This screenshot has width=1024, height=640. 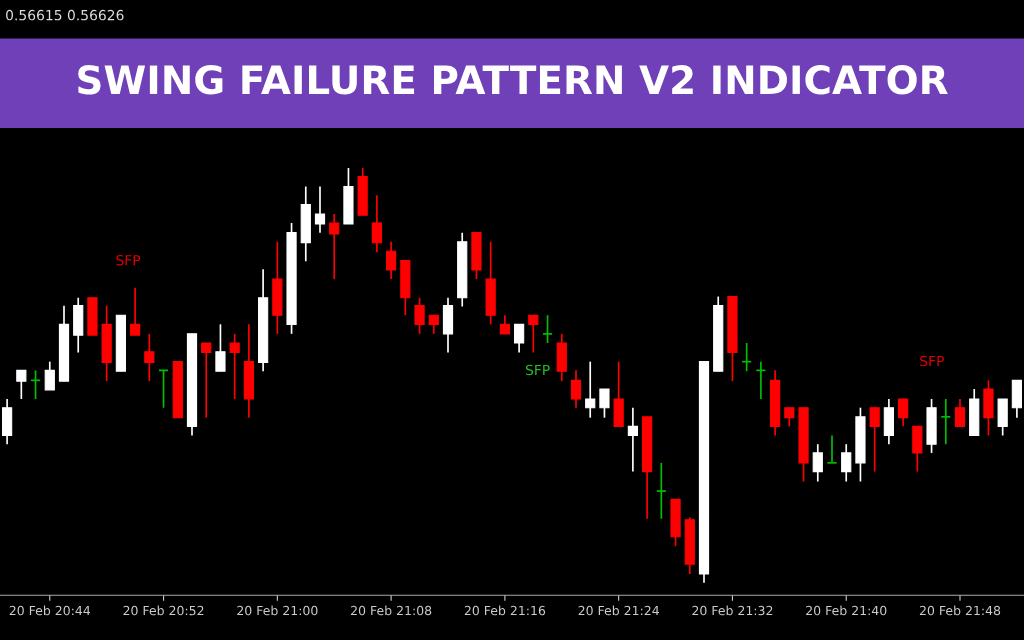 What do you see at coordinates (846, 610) in the screenshot?
I see `x-tick-label: 20 Feb 21:40` at bounding box center [846, 610].